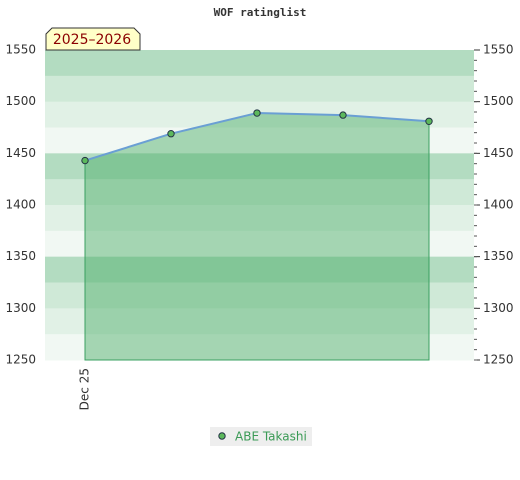  Describe the element at coordinates (20, 308) in the screenshot. I see `y-tick-label: 1300` at that location.